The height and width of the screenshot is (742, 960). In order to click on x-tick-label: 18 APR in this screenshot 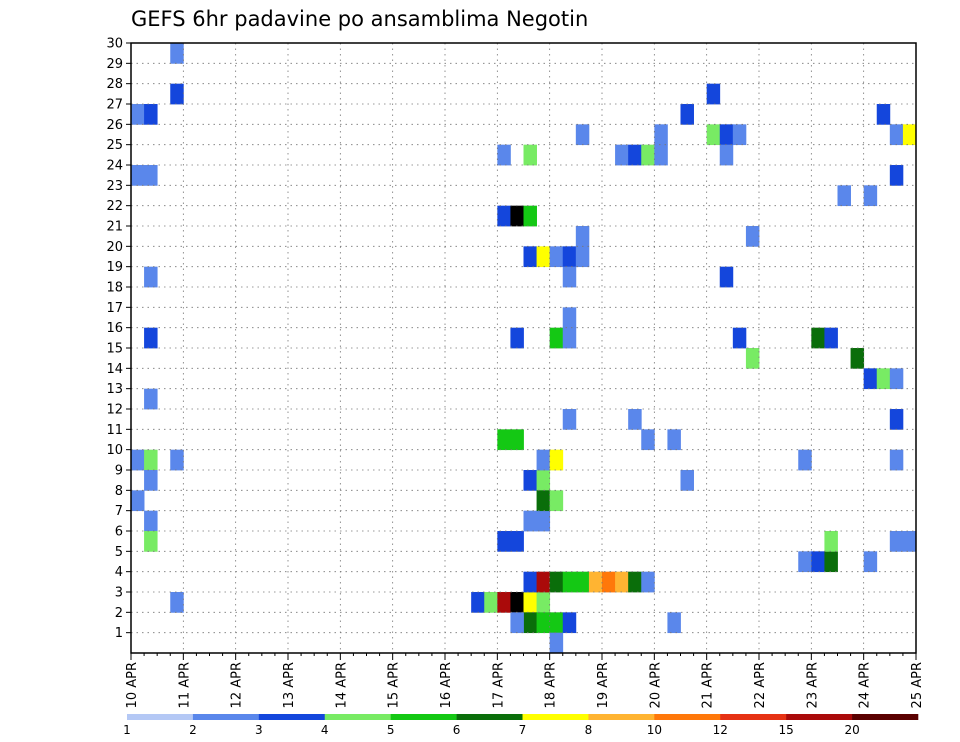, I will do `click(551, 685)`.